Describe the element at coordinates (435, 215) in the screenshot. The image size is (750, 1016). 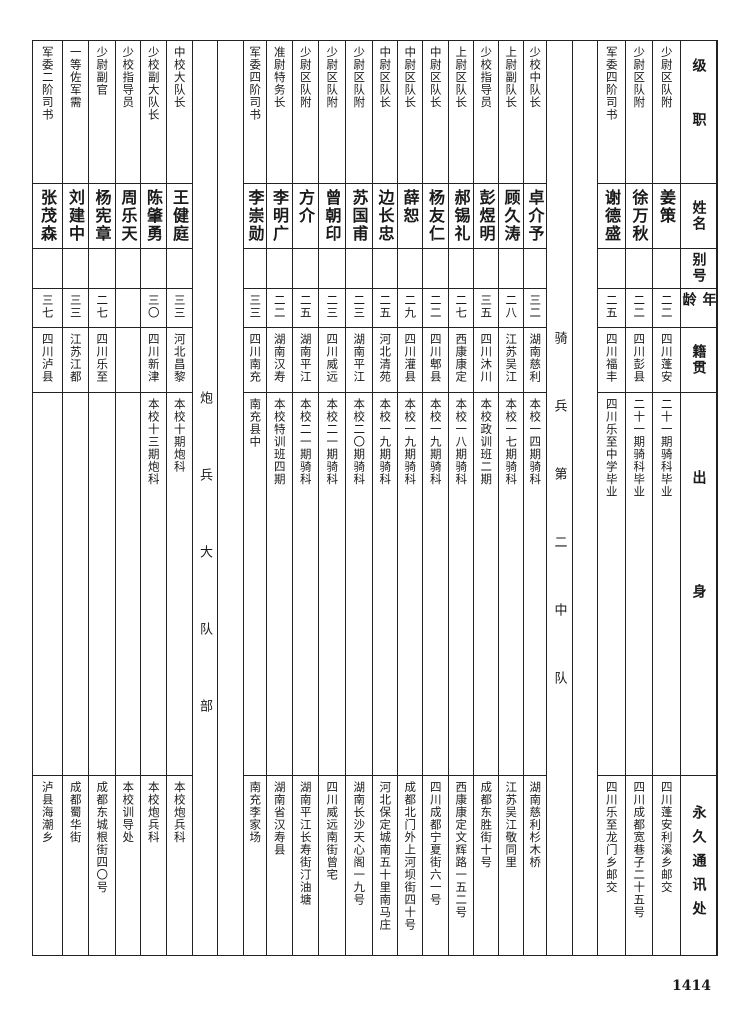
I see `cell-name: 杨友仁` at that location.